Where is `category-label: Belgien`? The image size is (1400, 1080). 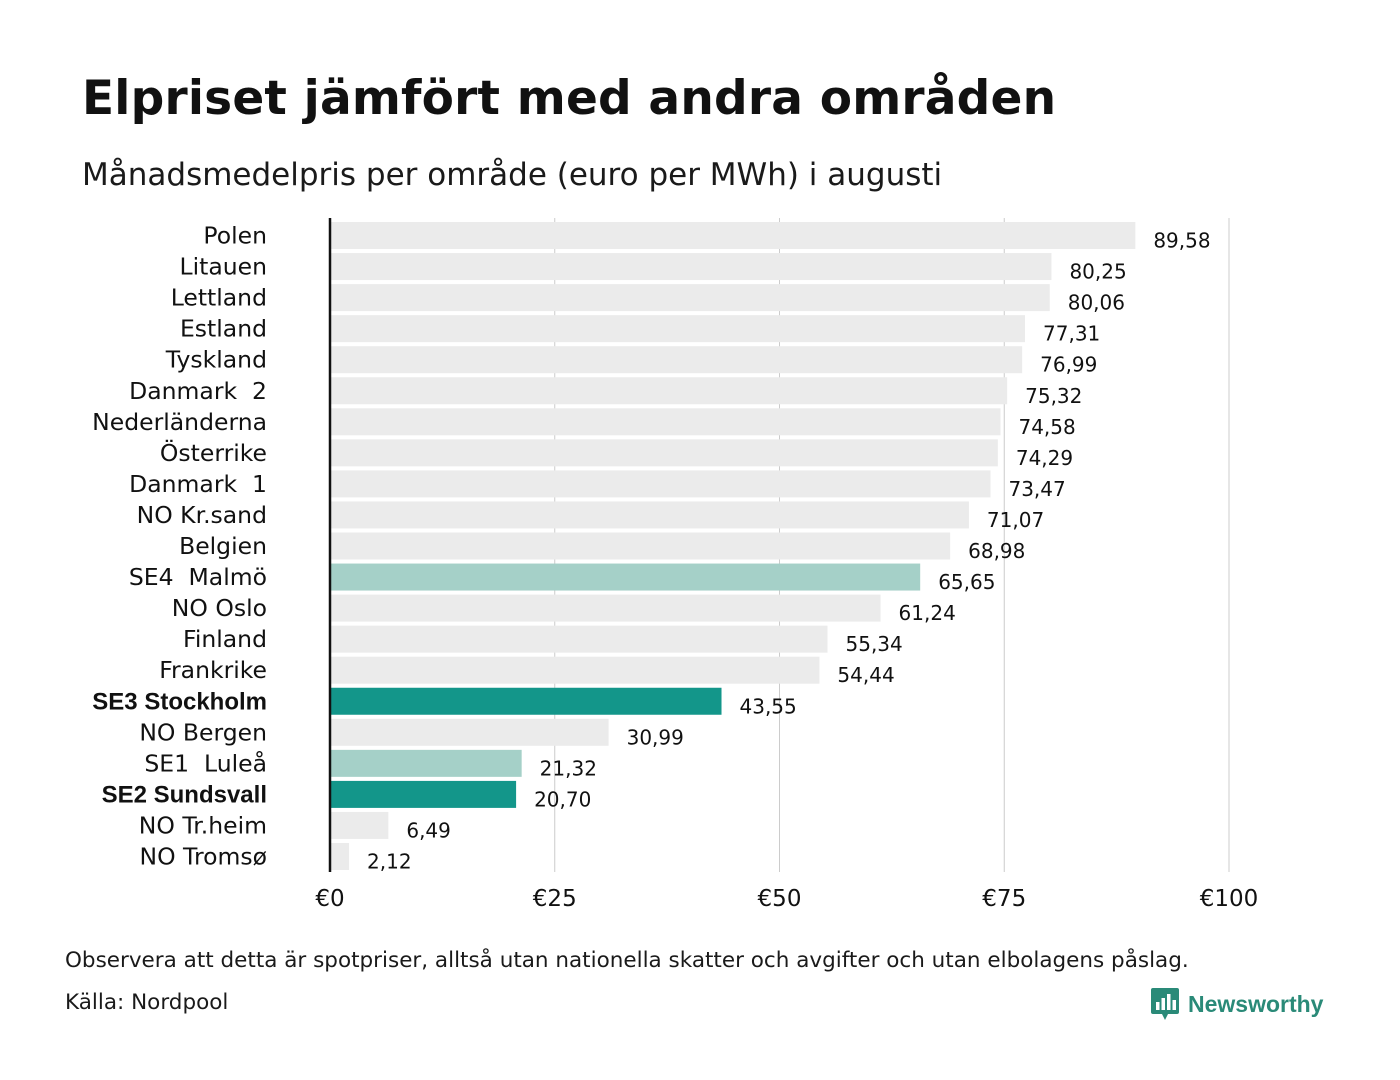
category-label: Belgien is located at coordinates (223, 546).